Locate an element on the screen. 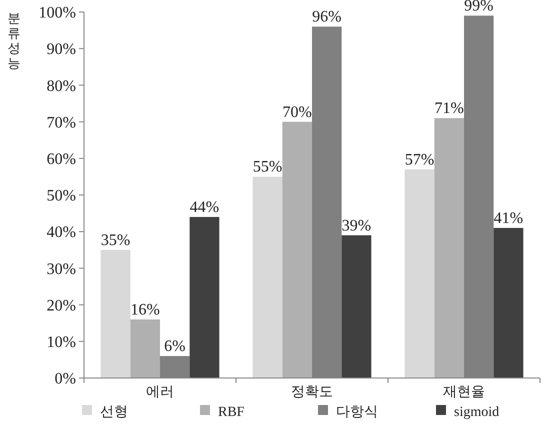 The width and height of the screenshot is (546, 431). data-label: 96% is located at coordinates (327, 17).